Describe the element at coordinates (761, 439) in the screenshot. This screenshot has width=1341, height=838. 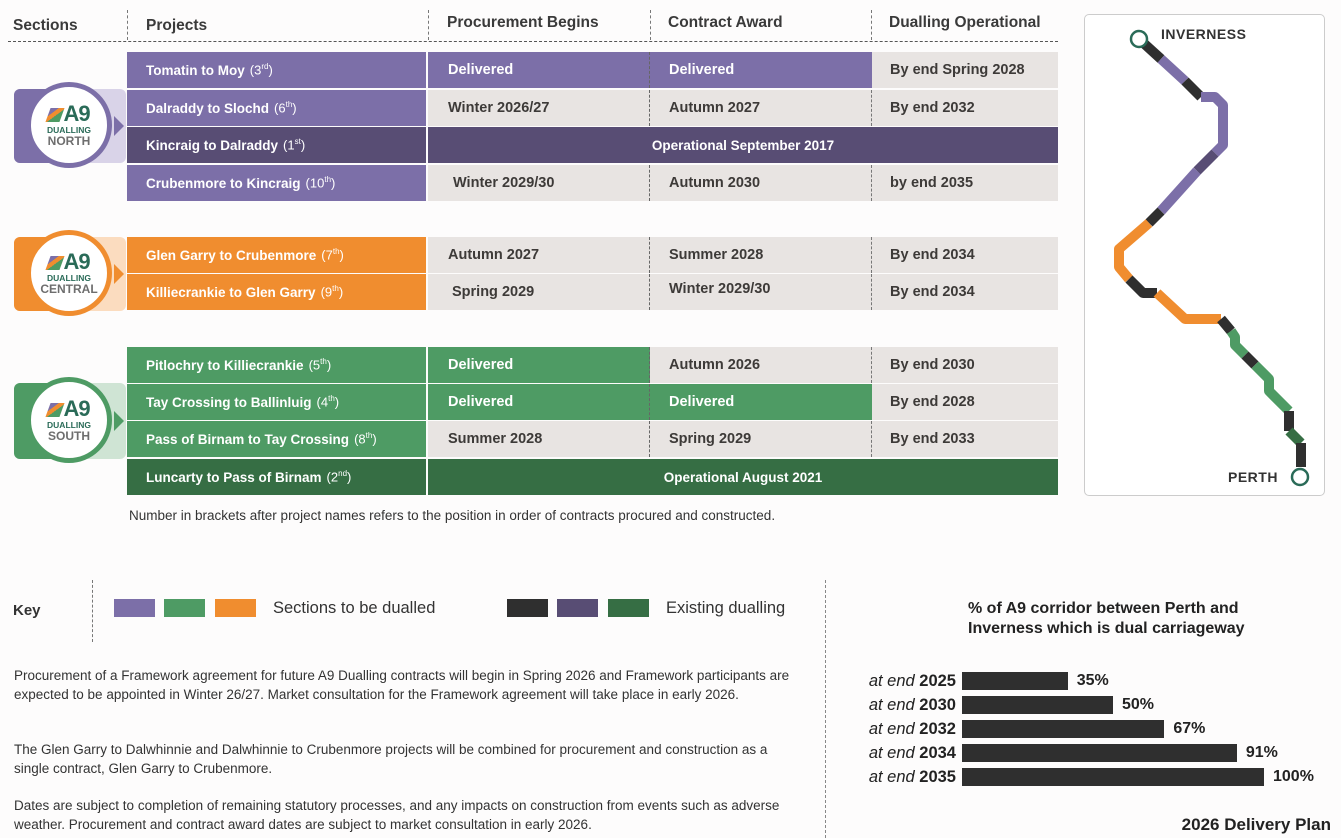
I see `award-cell: Spring 2029` at that location.